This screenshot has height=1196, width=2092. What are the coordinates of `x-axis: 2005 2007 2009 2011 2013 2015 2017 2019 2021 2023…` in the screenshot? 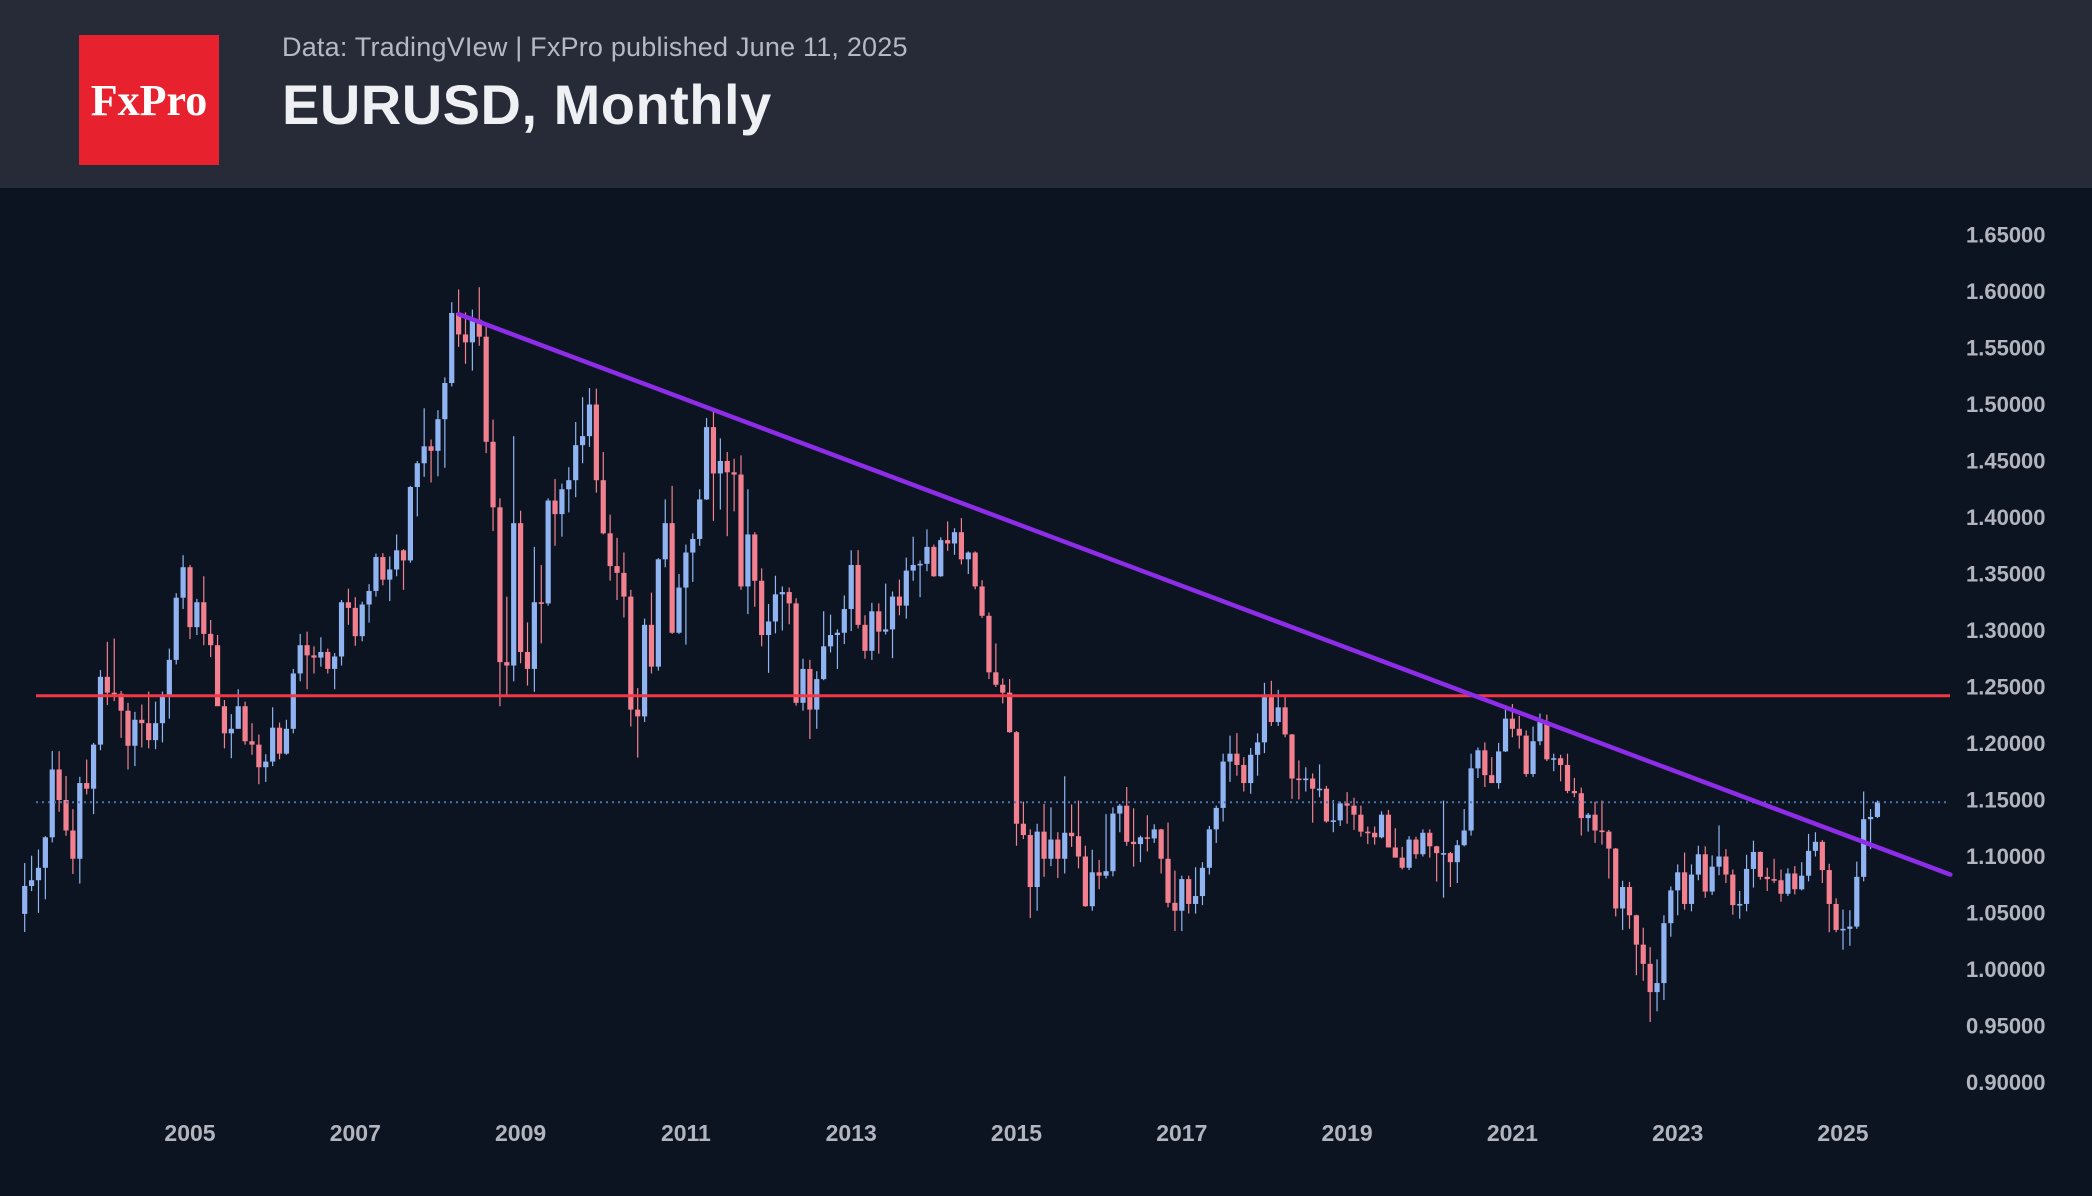 It's located at (1016, 1133).